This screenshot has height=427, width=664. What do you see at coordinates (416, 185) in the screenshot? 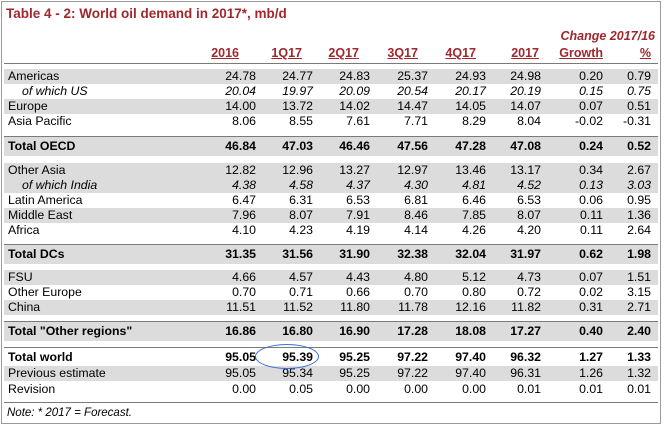
I see `table-cell: 4.30` at bounding box center [416, 185].